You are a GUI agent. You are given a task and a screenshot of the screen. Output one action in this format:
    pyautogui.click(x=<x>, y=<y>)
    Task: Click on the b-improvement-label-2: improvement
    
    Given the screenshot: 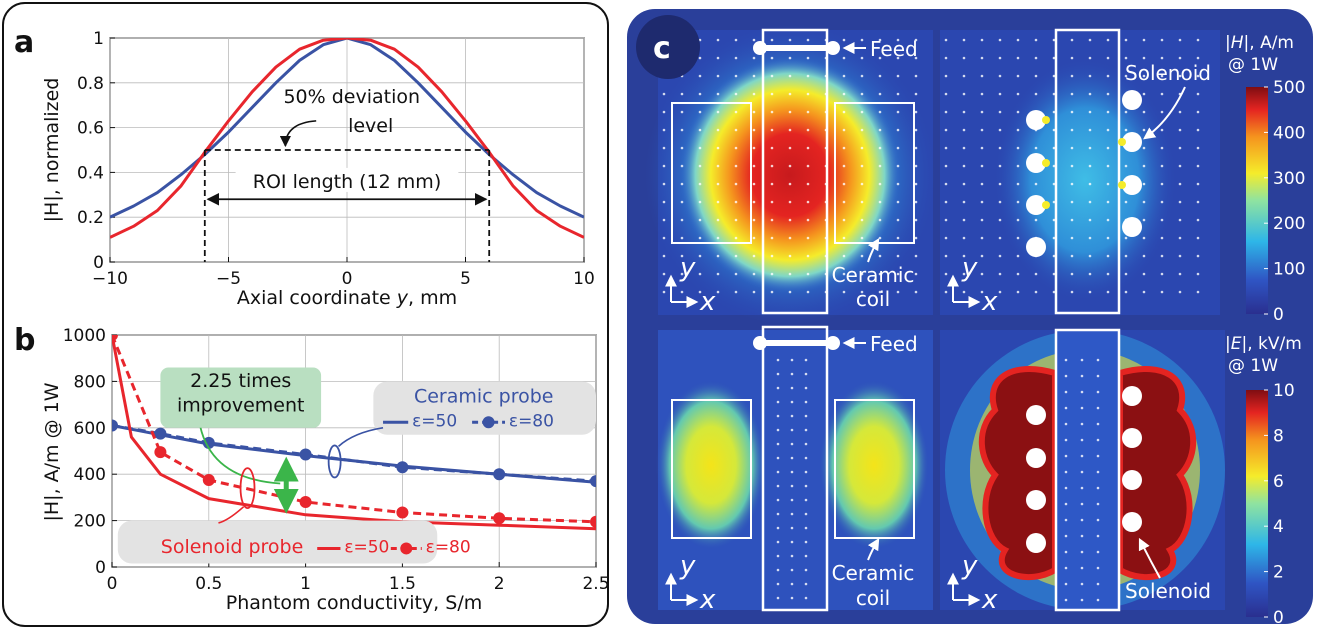 What is the action you would take?
    pyautogui.click(x=241, y=406)
    